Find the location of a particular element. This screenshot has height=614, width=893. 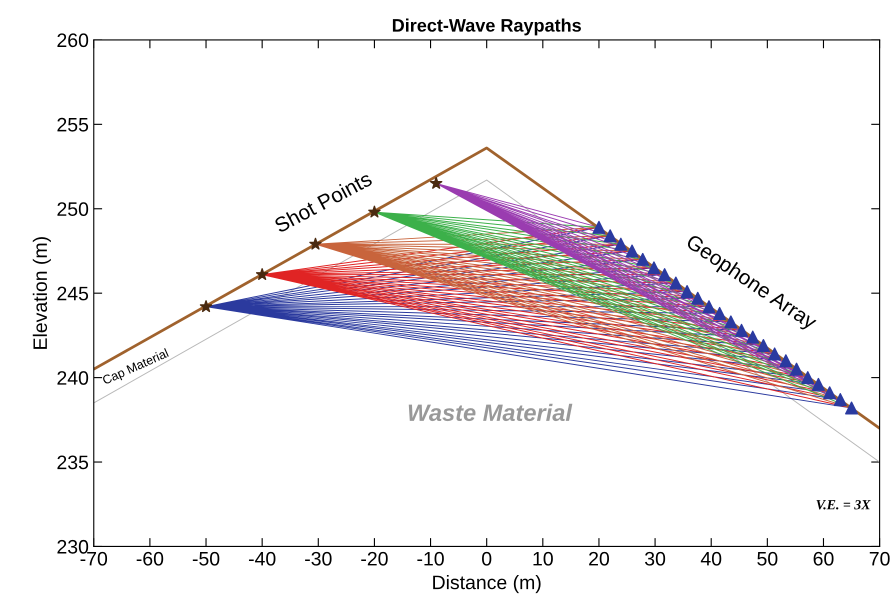

y-axis-title: Elevation (m) is located at coordinates (41, 293).